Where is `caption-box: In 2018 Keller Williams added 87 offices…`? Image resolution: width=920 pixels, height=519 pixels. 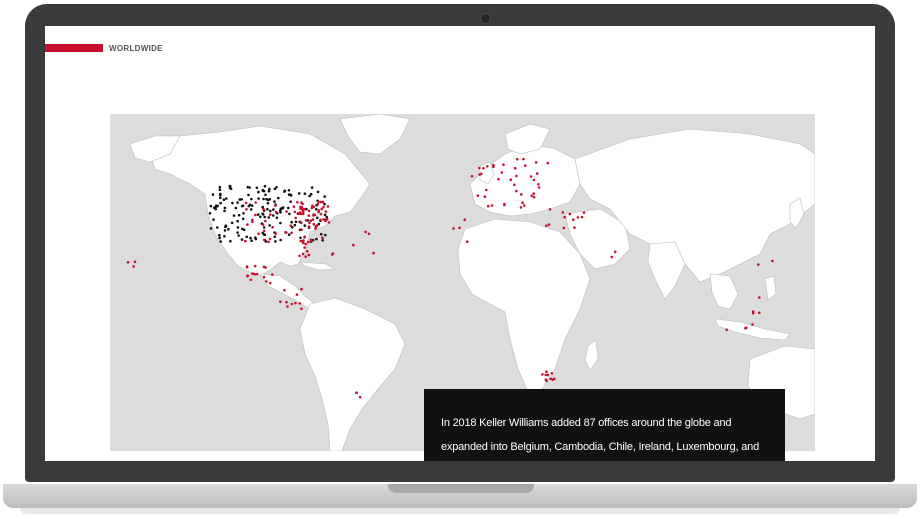 caption-box: In 2018 Keller Williams added 87 offices… is located at coordinates (604, 425).